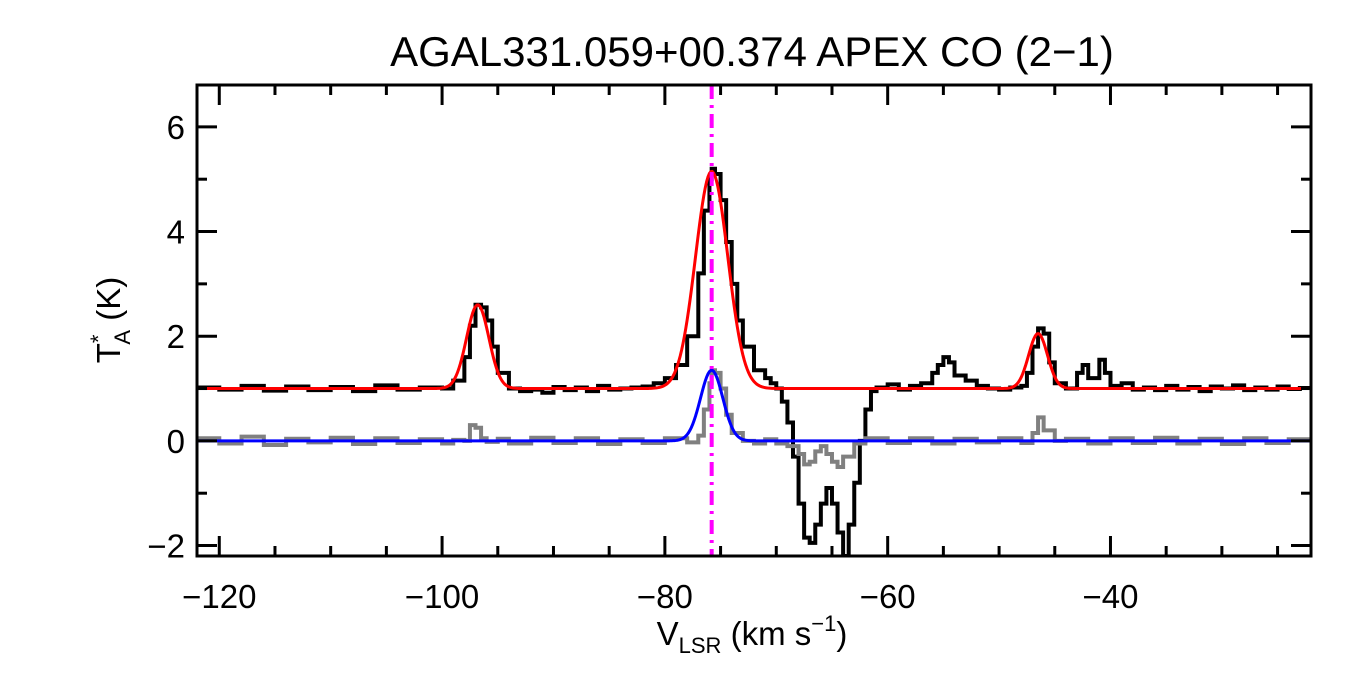 The height and width of the screenshot is (675, 1350). I want to click on x-tick-label: −120, so click(219, 596).